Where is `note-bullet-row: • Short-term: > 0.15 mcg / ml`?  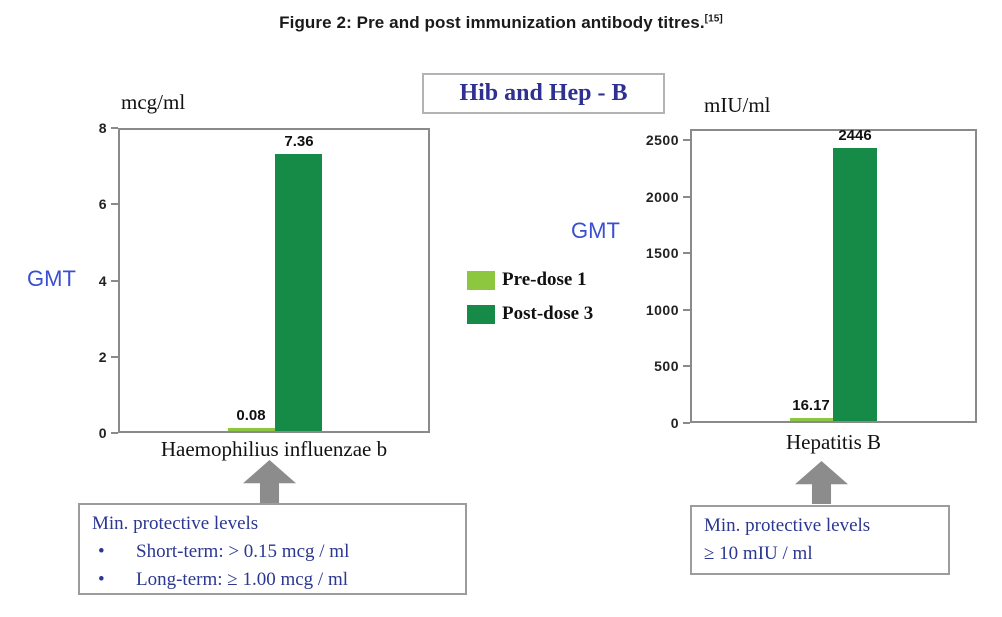
note-bullet-row: • Short-term: > 0.15 mcg / ml is located at coordinates (272, 552).